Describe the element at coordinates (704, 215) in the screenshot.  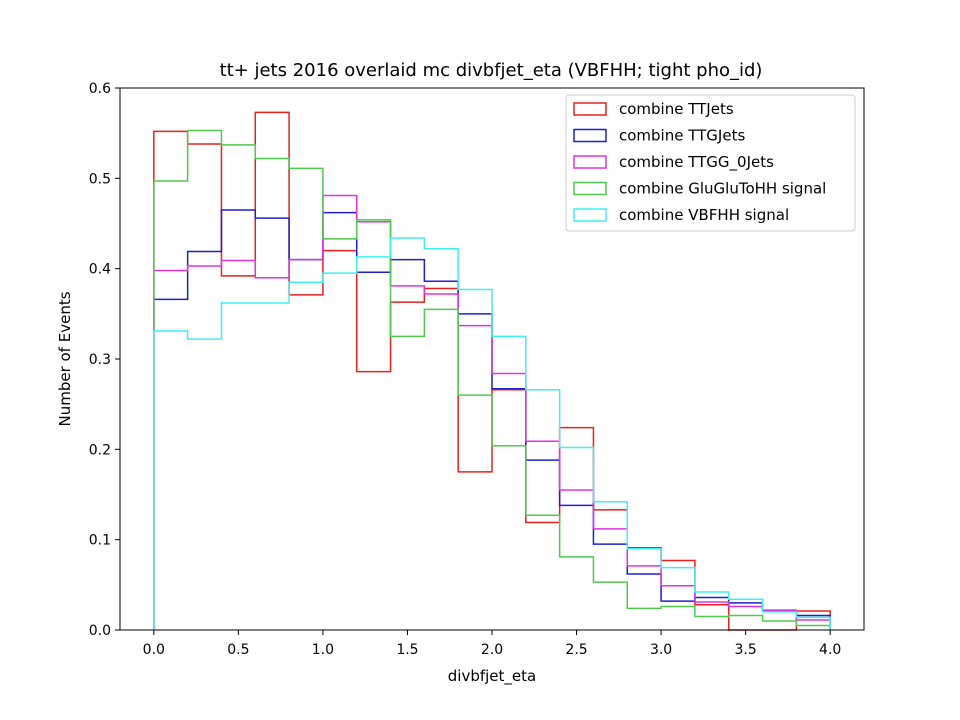
I see `legend-label: combine VBFHH signal` at that location.